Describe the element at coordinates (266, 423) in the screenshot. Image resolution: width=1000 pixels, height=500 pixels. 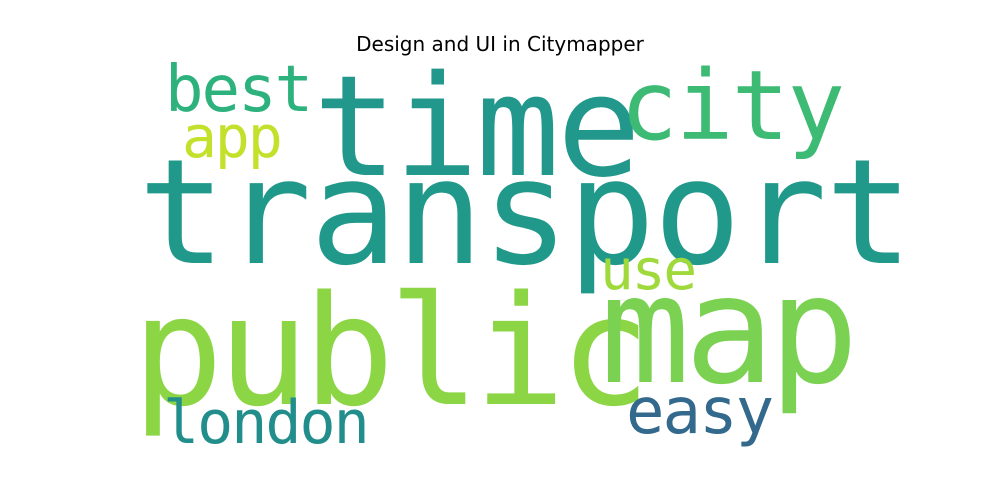
I see `word-london: london` at that location.